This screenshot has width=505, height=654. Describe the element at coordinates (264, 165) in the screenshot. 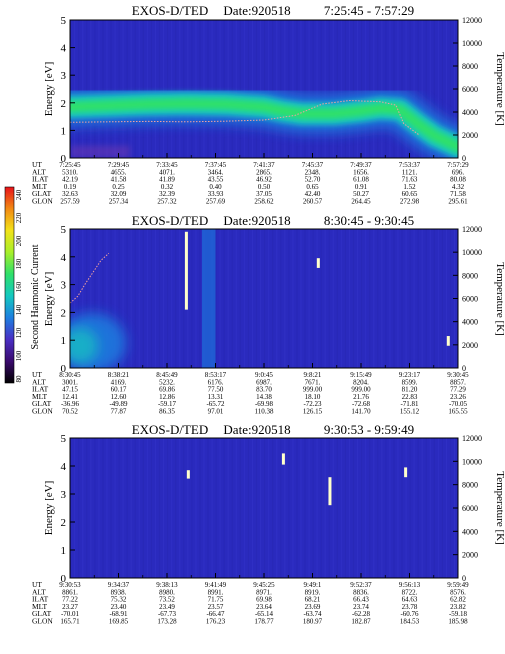

I see `table-cell: 7:41:37` at that location.